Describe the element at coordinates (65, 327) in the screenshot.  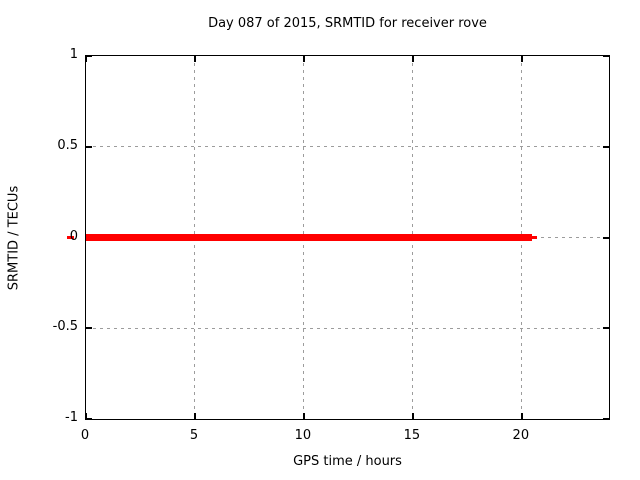
I see `y-tick-label: -0.5` at that location.